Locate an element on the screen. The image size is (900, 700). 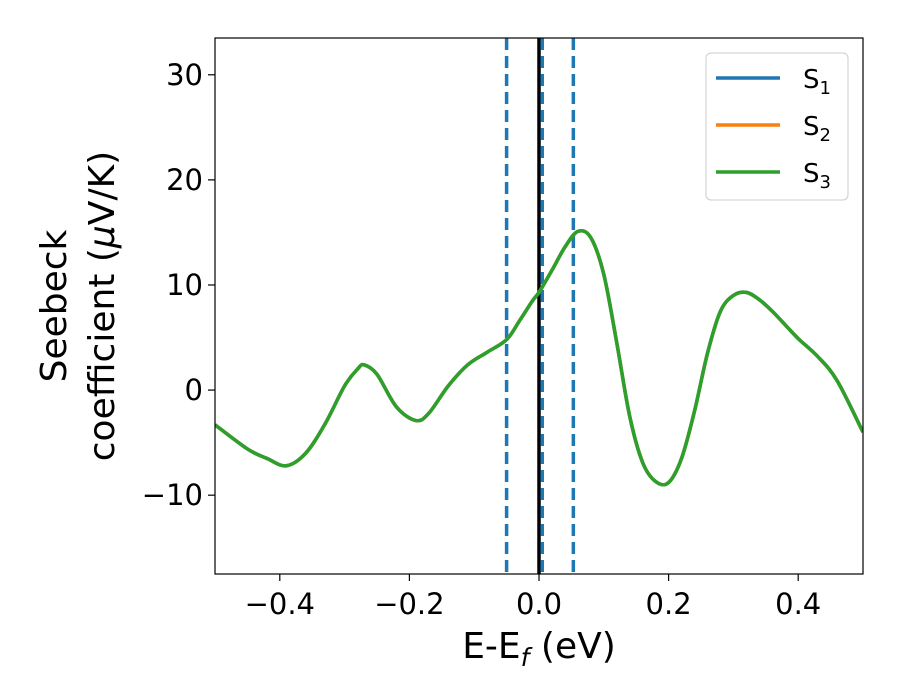
legend: S1 S2 S3 is located at coordinates (777, 126).